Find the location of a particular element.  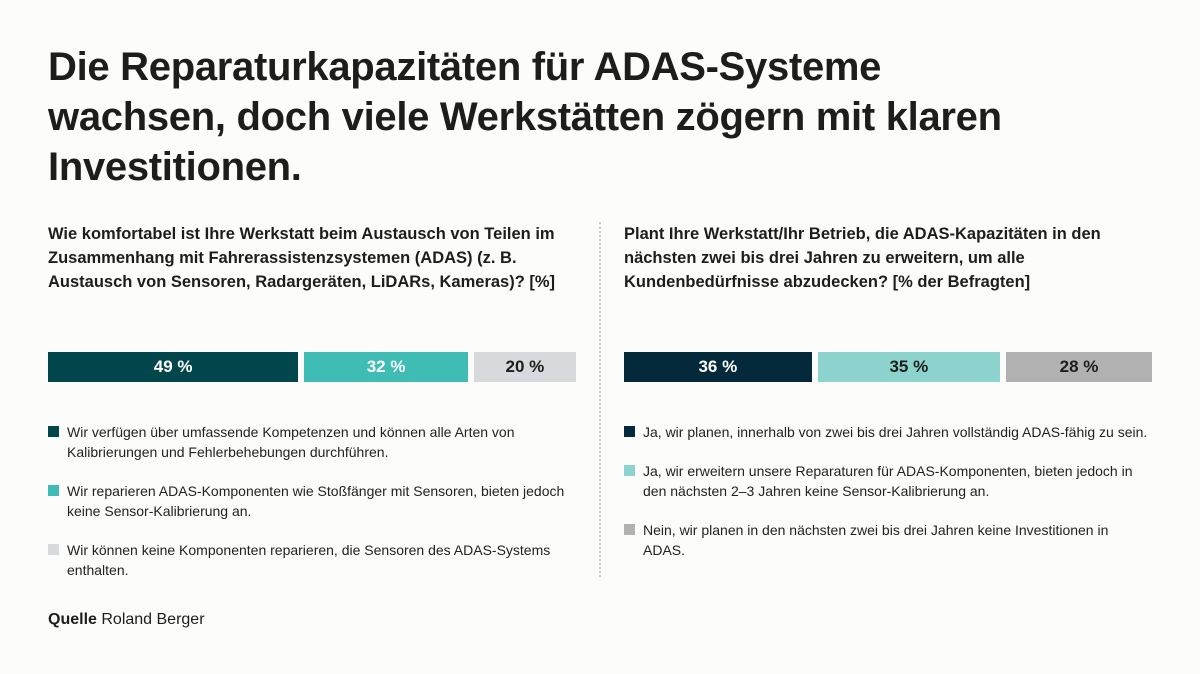

bar-segment: 28 % is located at coordinates (1079, 367).